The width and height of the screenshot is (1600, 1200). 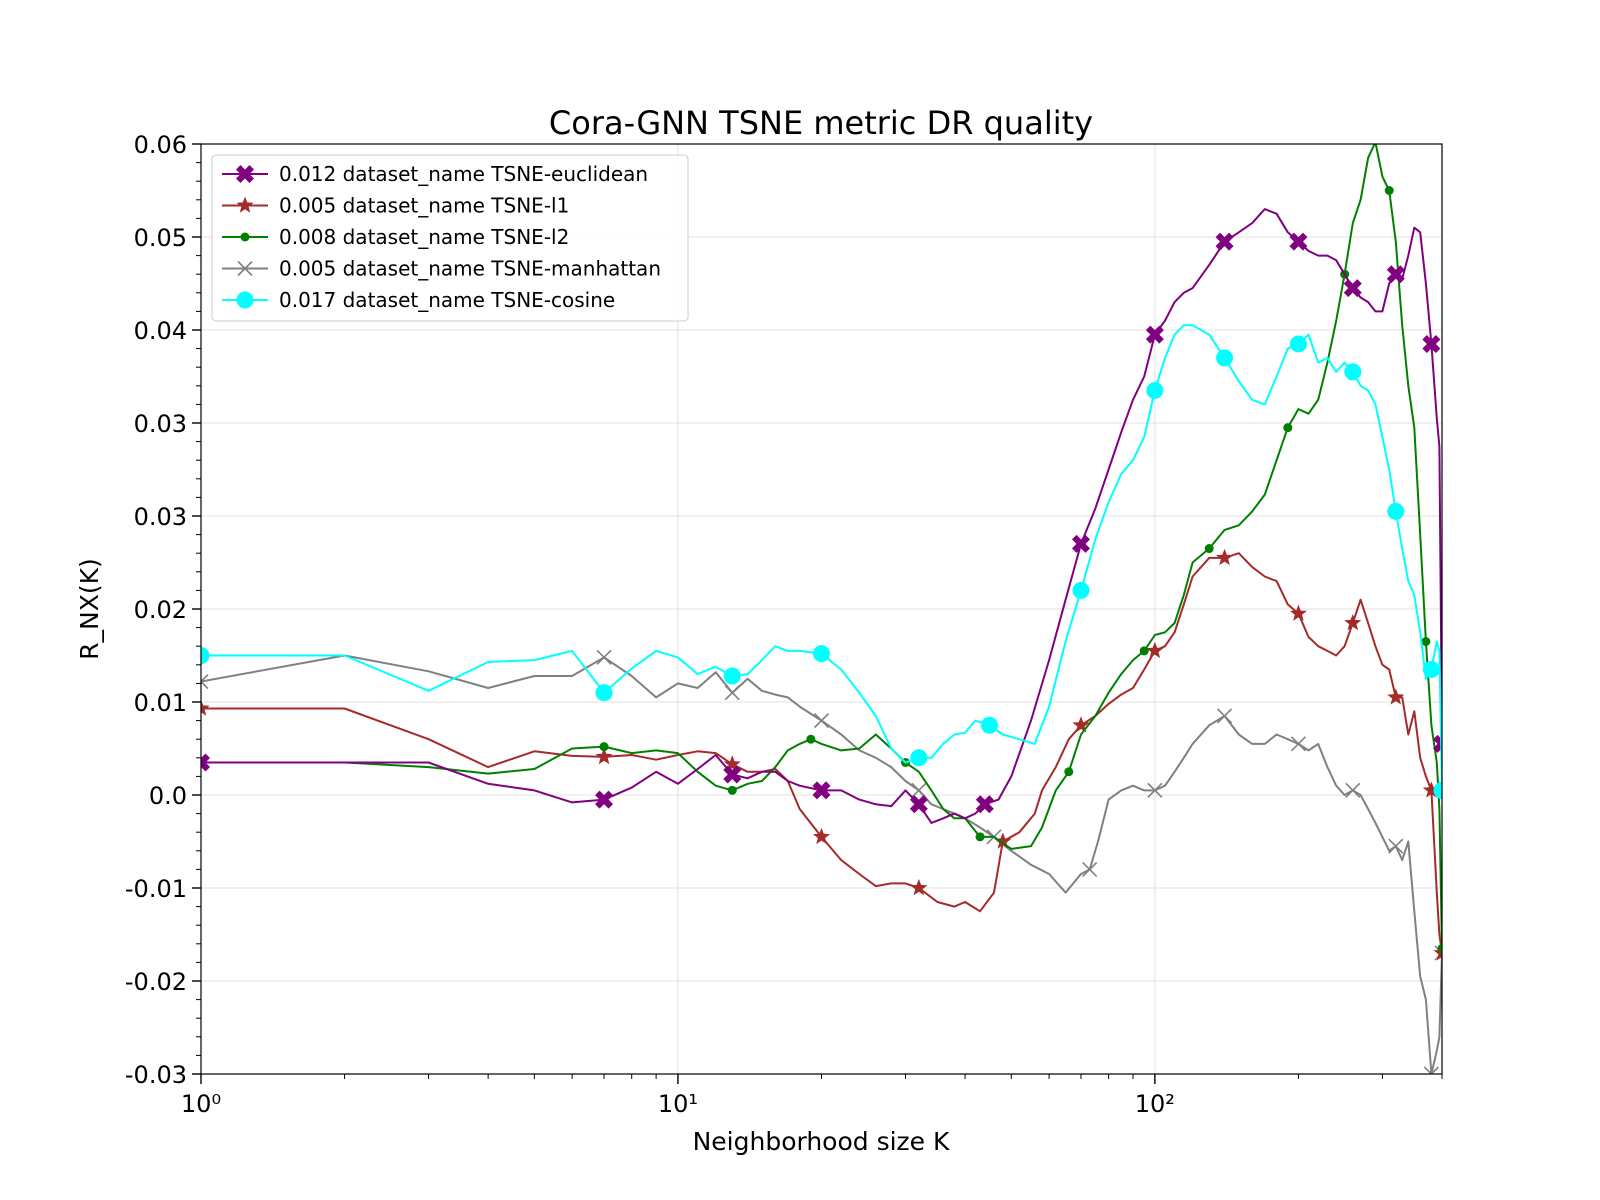 I want to click on x-axis-title: Neighborhood size K, so click(x=821, y=1141).